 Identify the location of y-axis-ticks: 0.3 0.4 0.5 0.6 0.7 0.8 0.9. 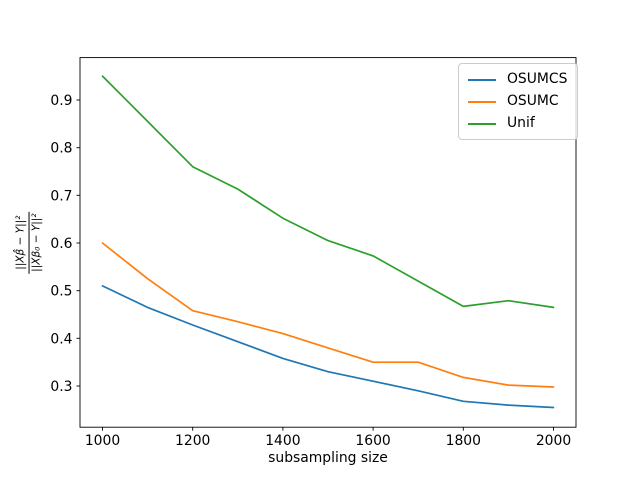
(65, 244).